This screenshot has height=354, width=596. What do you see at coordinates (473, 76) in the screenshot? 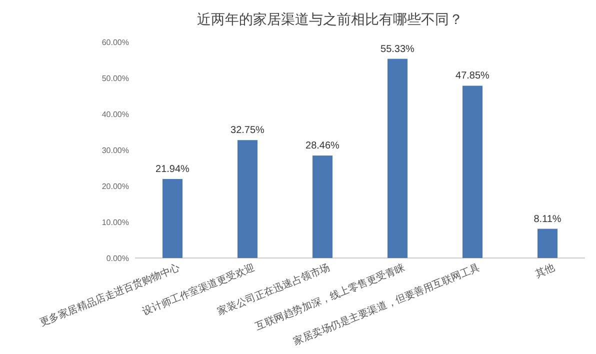
I see `data-label: 47.85%` at bounding box center [473, 76].